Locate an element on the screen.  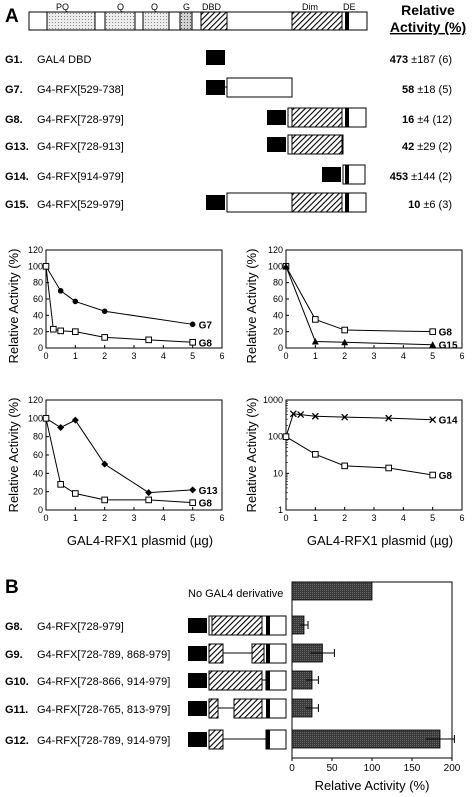
construct-id: G9. is located at coordinates (14, 655).